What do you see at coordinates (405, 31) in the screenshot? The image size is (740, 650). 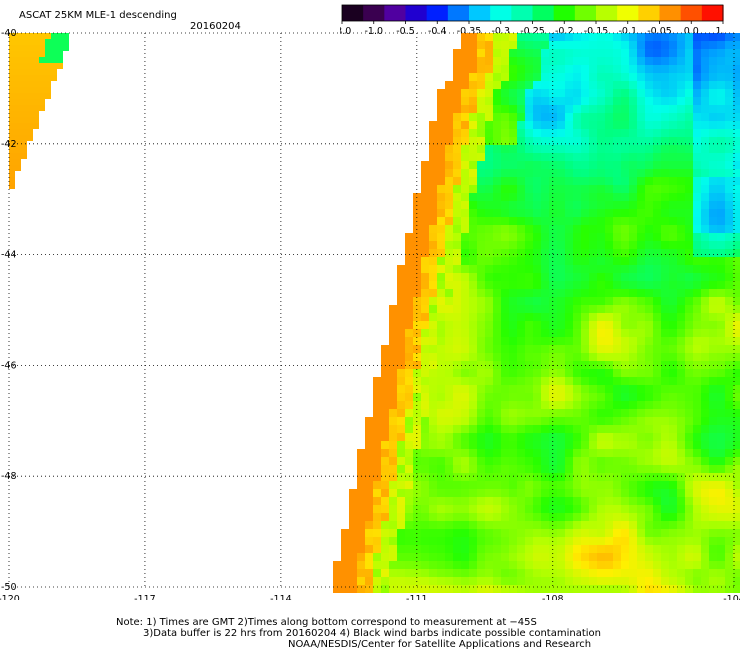 I see `colorbar-tick-label: -0.5` at bounding box center [405, 31].